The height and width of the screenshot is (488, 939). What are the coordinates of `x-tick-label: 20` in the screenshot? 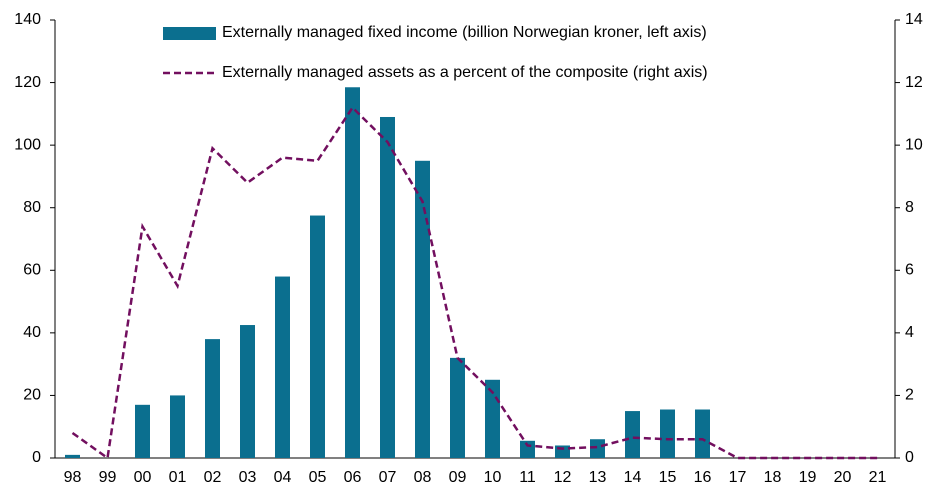 It's located at (843, 477).